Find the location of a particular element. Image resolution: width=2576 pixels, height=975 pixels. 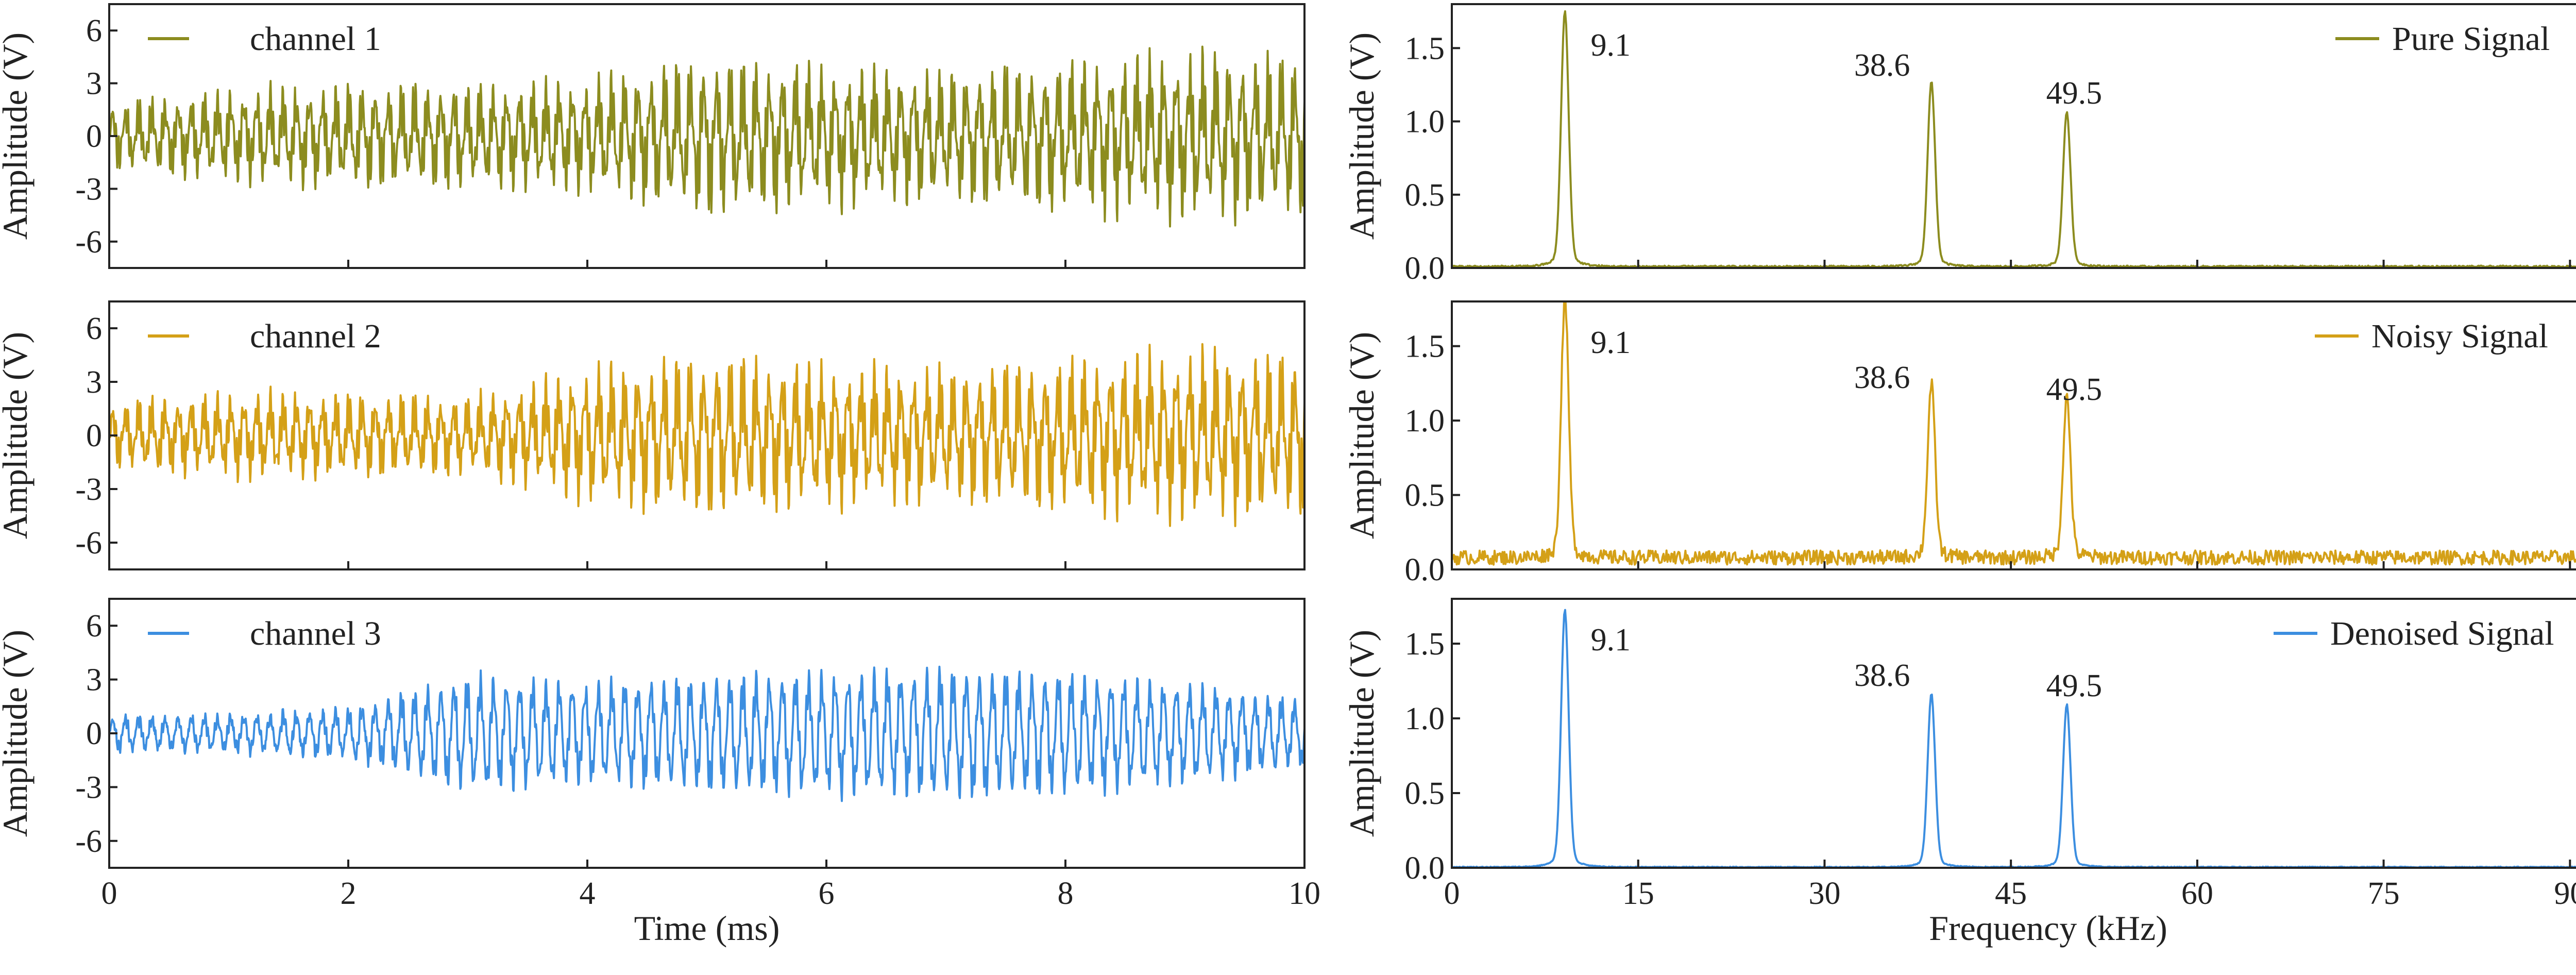

x-tick-label: 8 is located at coordinates (1066, 893).